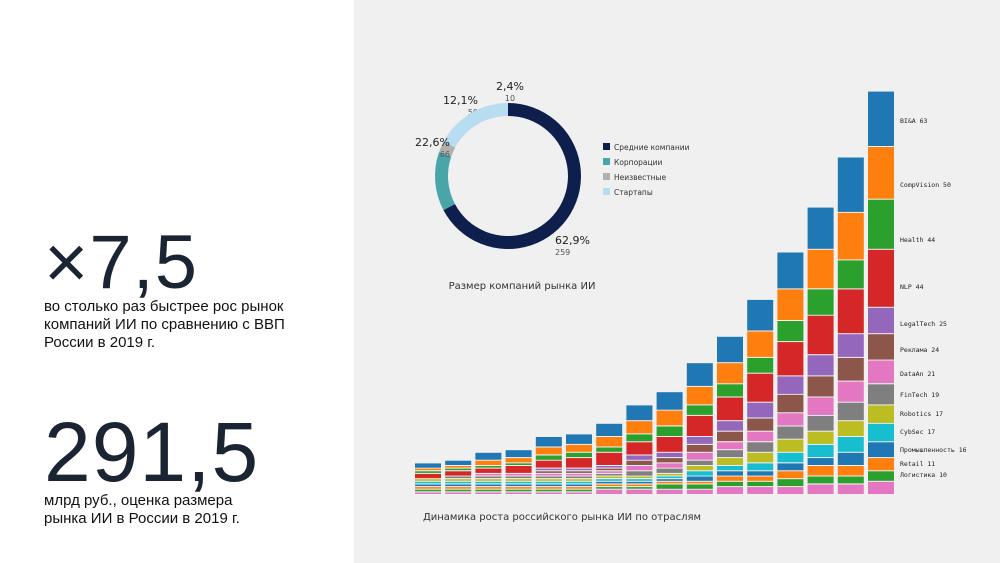 Image resolution: width=1000 pixels, height=563 pixels. Describe the element at coordinates (917, 240) in the screenshot. I see `series-label: Health 44` at that location.